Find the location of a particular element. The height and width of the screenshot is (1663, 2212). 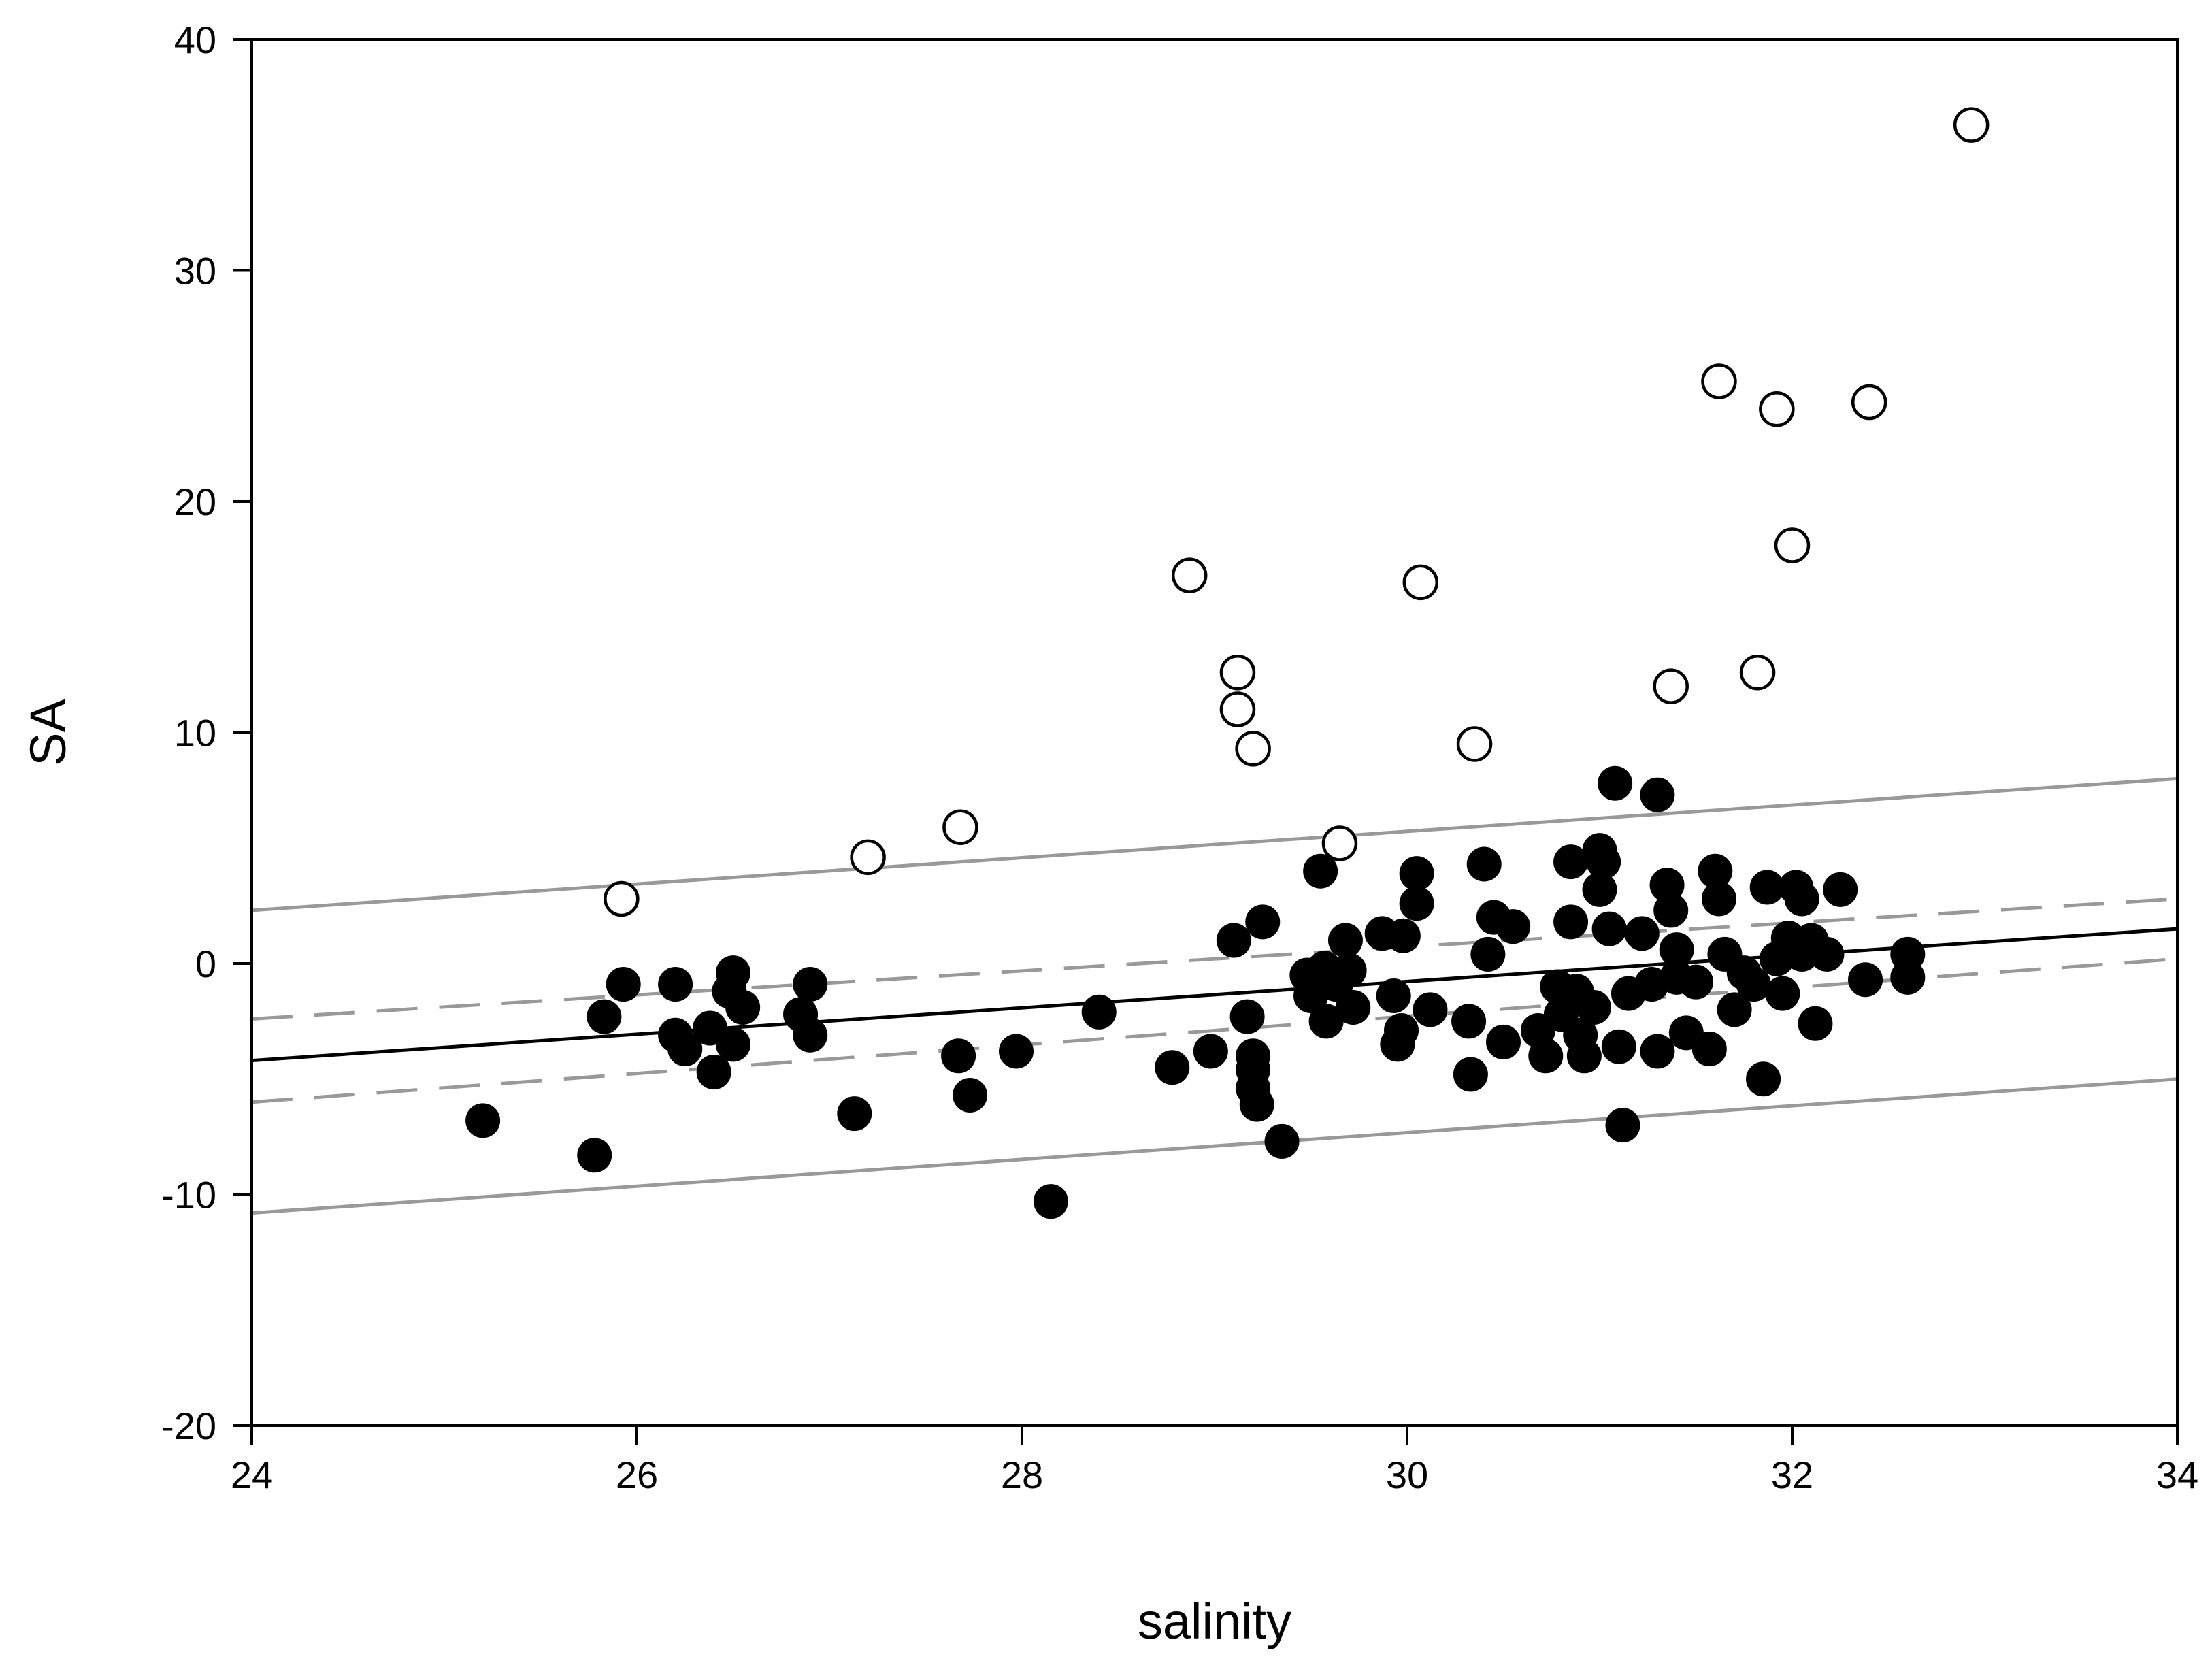

confidence-lower-line is located at coordinates (1214, 1030).